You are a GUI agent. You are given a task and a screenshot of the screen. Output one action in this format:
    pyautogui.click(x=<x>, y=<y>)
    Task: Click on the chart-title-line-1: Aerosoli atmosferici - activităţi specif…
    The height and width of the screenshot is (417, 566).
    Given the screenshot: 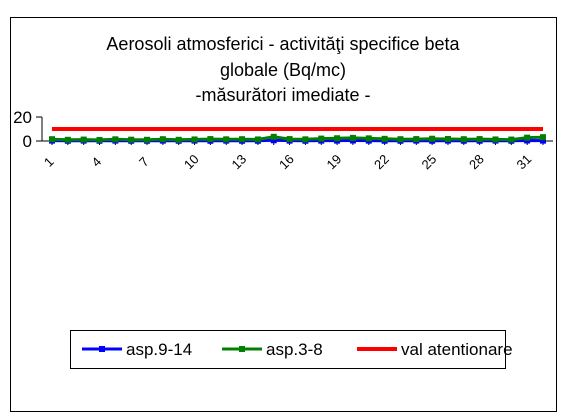 What is the action you would take?
    pyautogui.click(x=283, y=44)
    